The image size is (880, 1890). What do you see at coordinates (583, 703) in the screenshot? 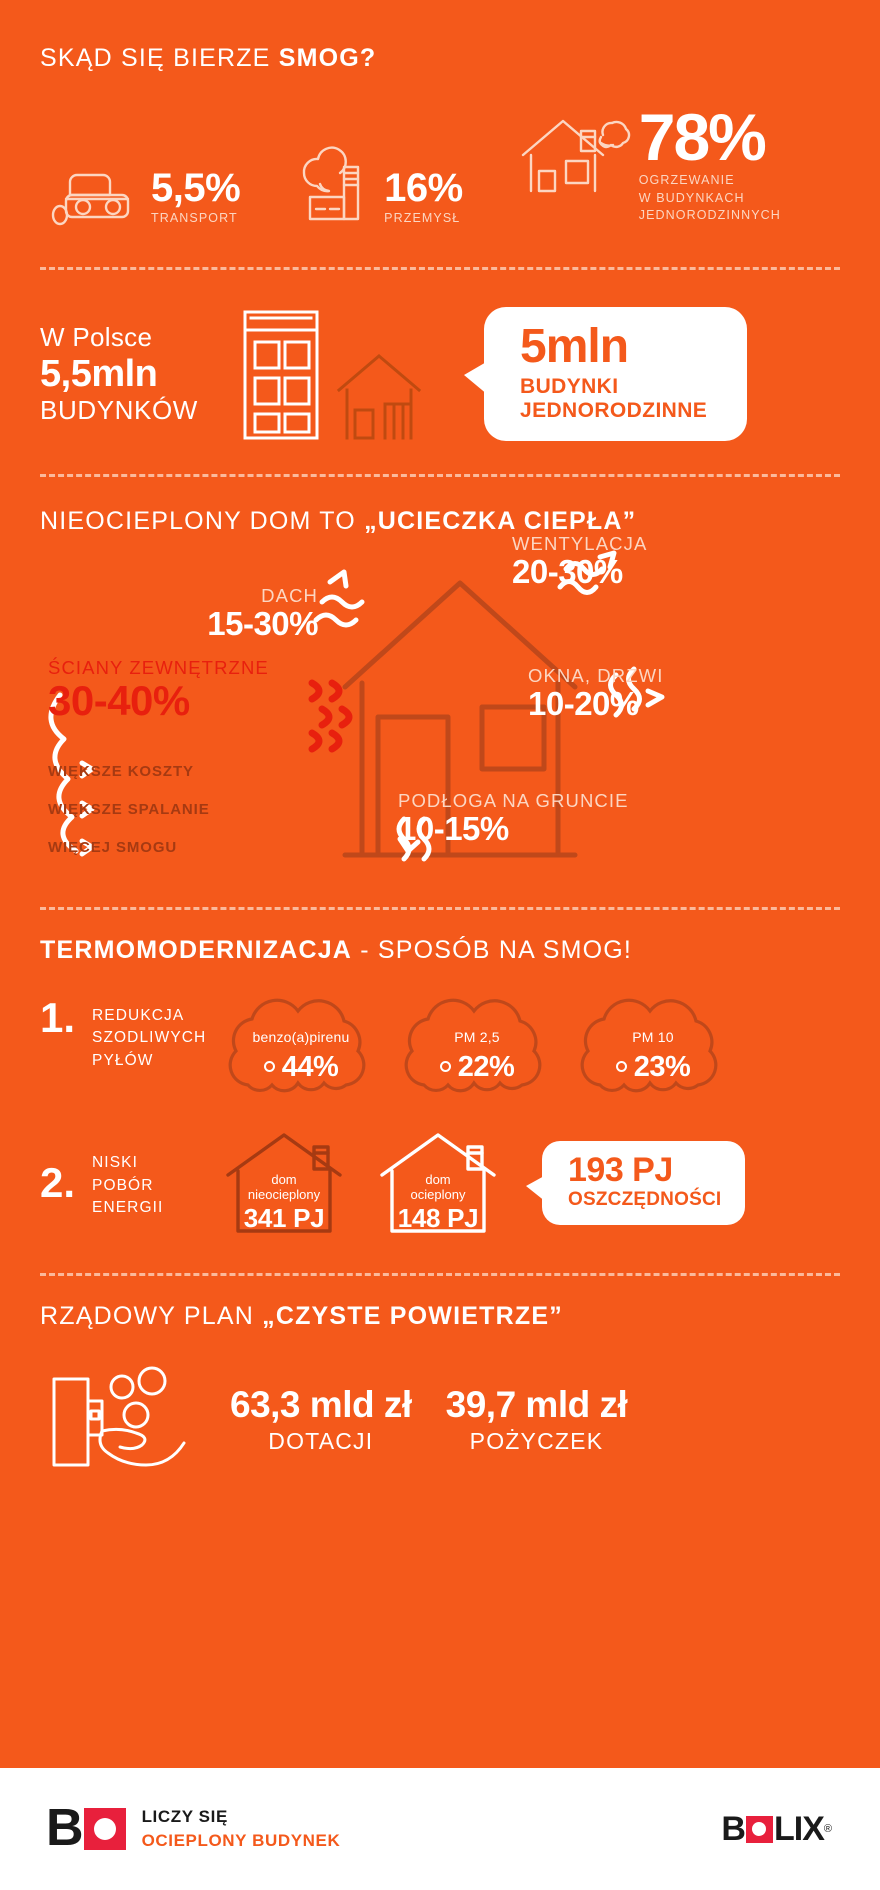
I see `heat-loss-windows-value: 10-20%` at bounding box center [583, 703].